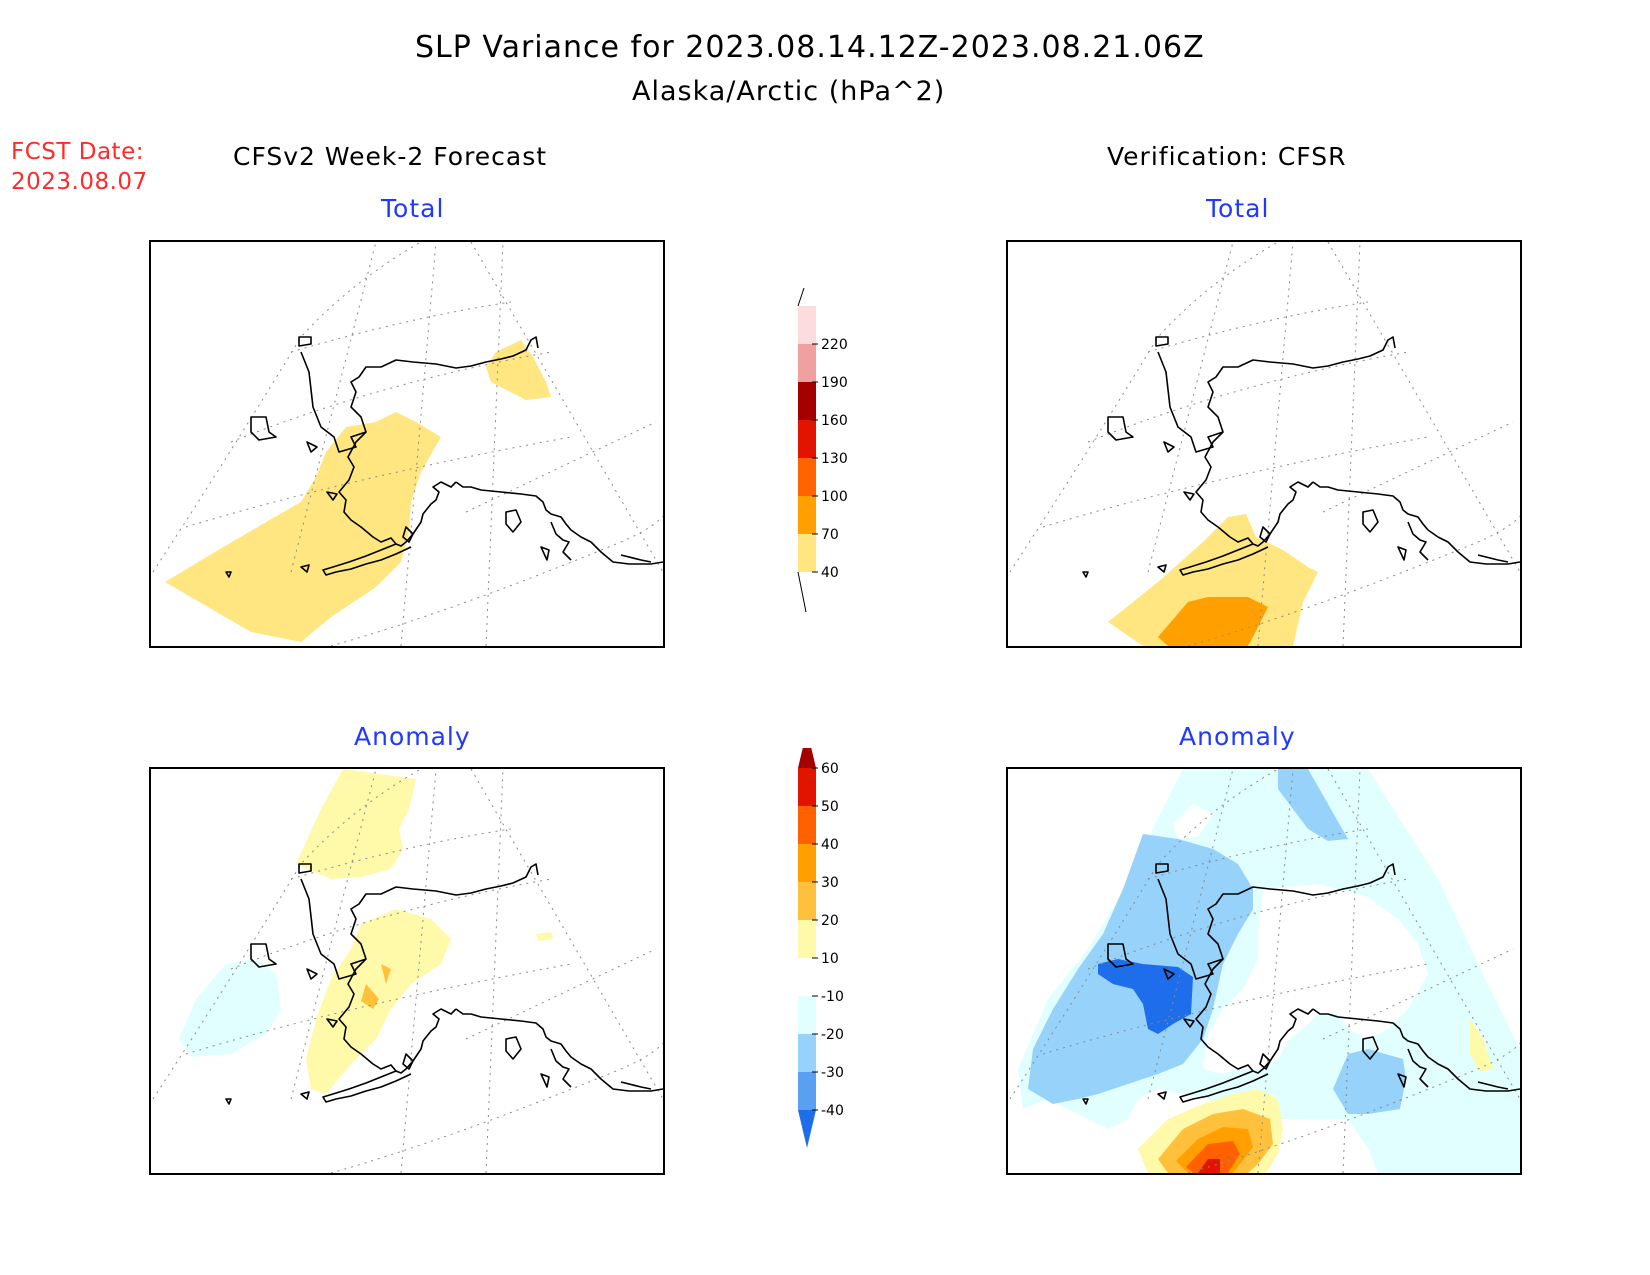  I want to click on colorbar-total: 40 70 100 130 160 190 220, so click(825, 447).